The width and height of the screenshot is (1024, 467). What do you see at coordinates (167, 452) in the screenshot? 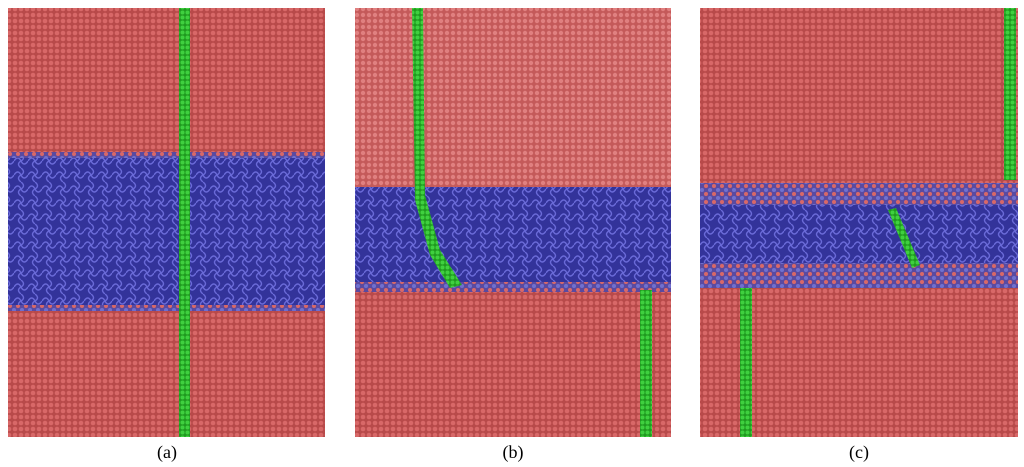
I see `panel-label: (a)` at bounding box center [167, 452].